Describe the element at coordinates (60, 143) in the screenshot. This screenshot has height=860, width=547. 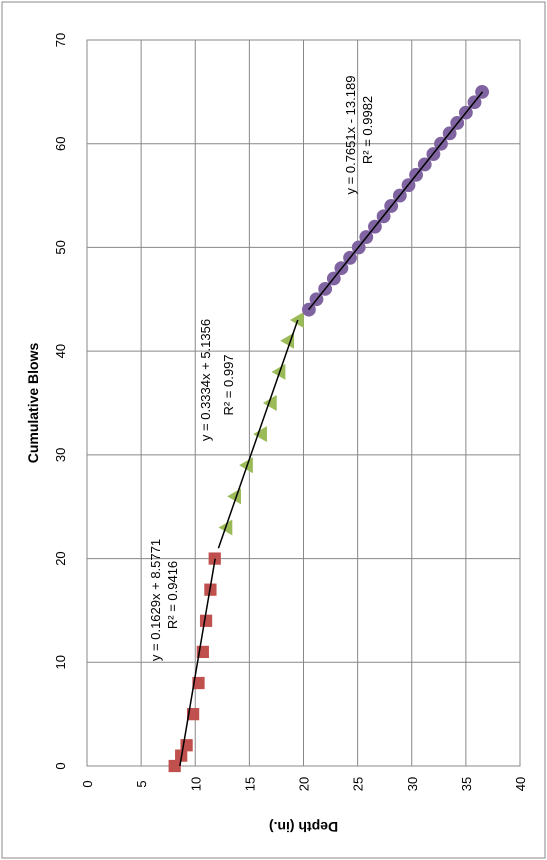
I see `y-tick-label: 60` at that location.